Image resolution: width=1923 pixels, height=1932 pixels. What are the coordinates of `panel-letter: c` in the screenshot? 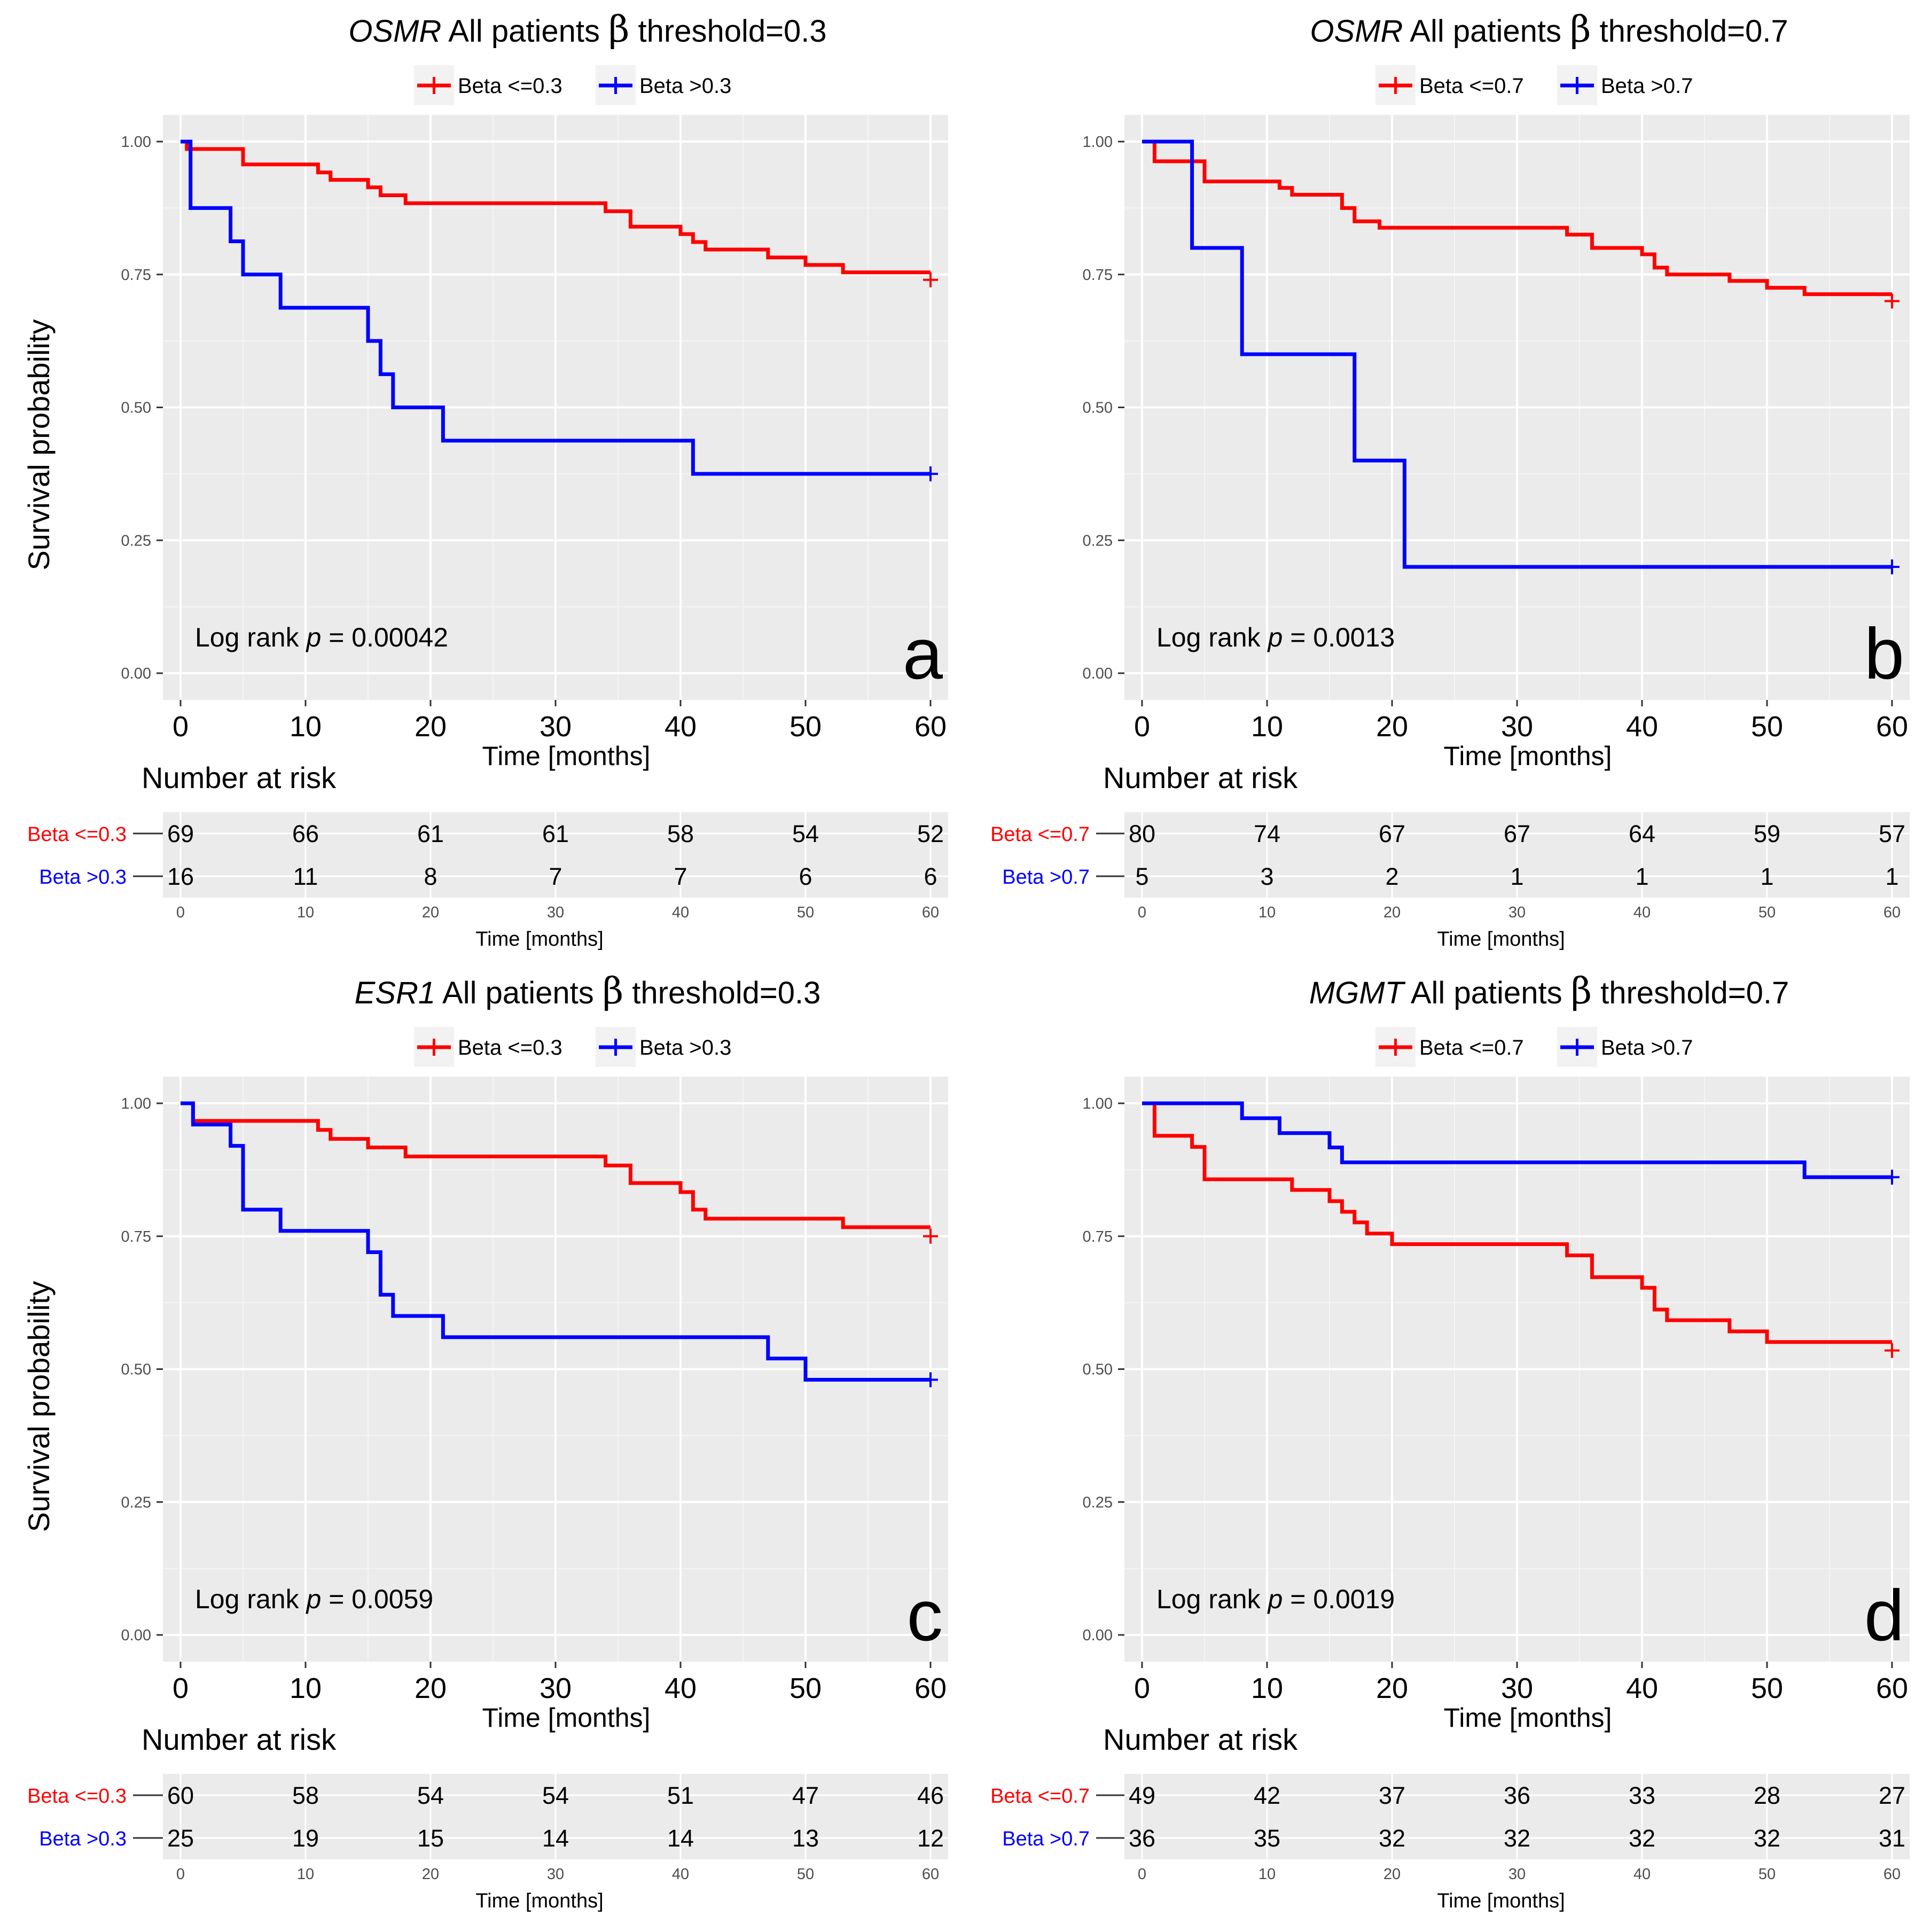 It's located at (925, 1615).